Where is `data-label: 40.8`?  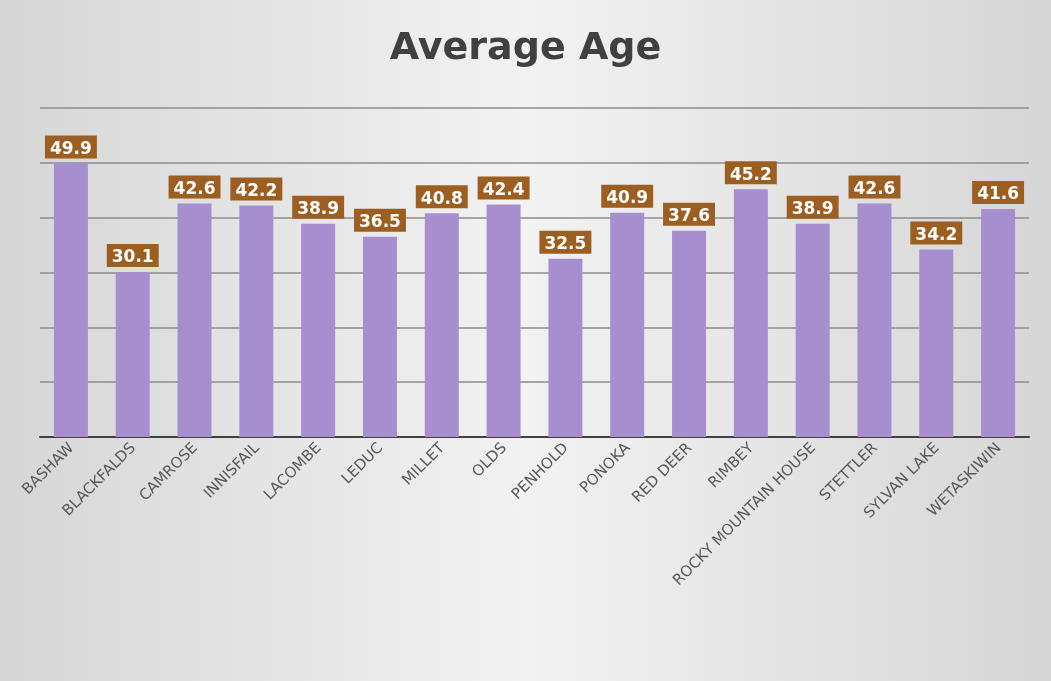 data-label: 40.8 is located at coordinates (441, 197).